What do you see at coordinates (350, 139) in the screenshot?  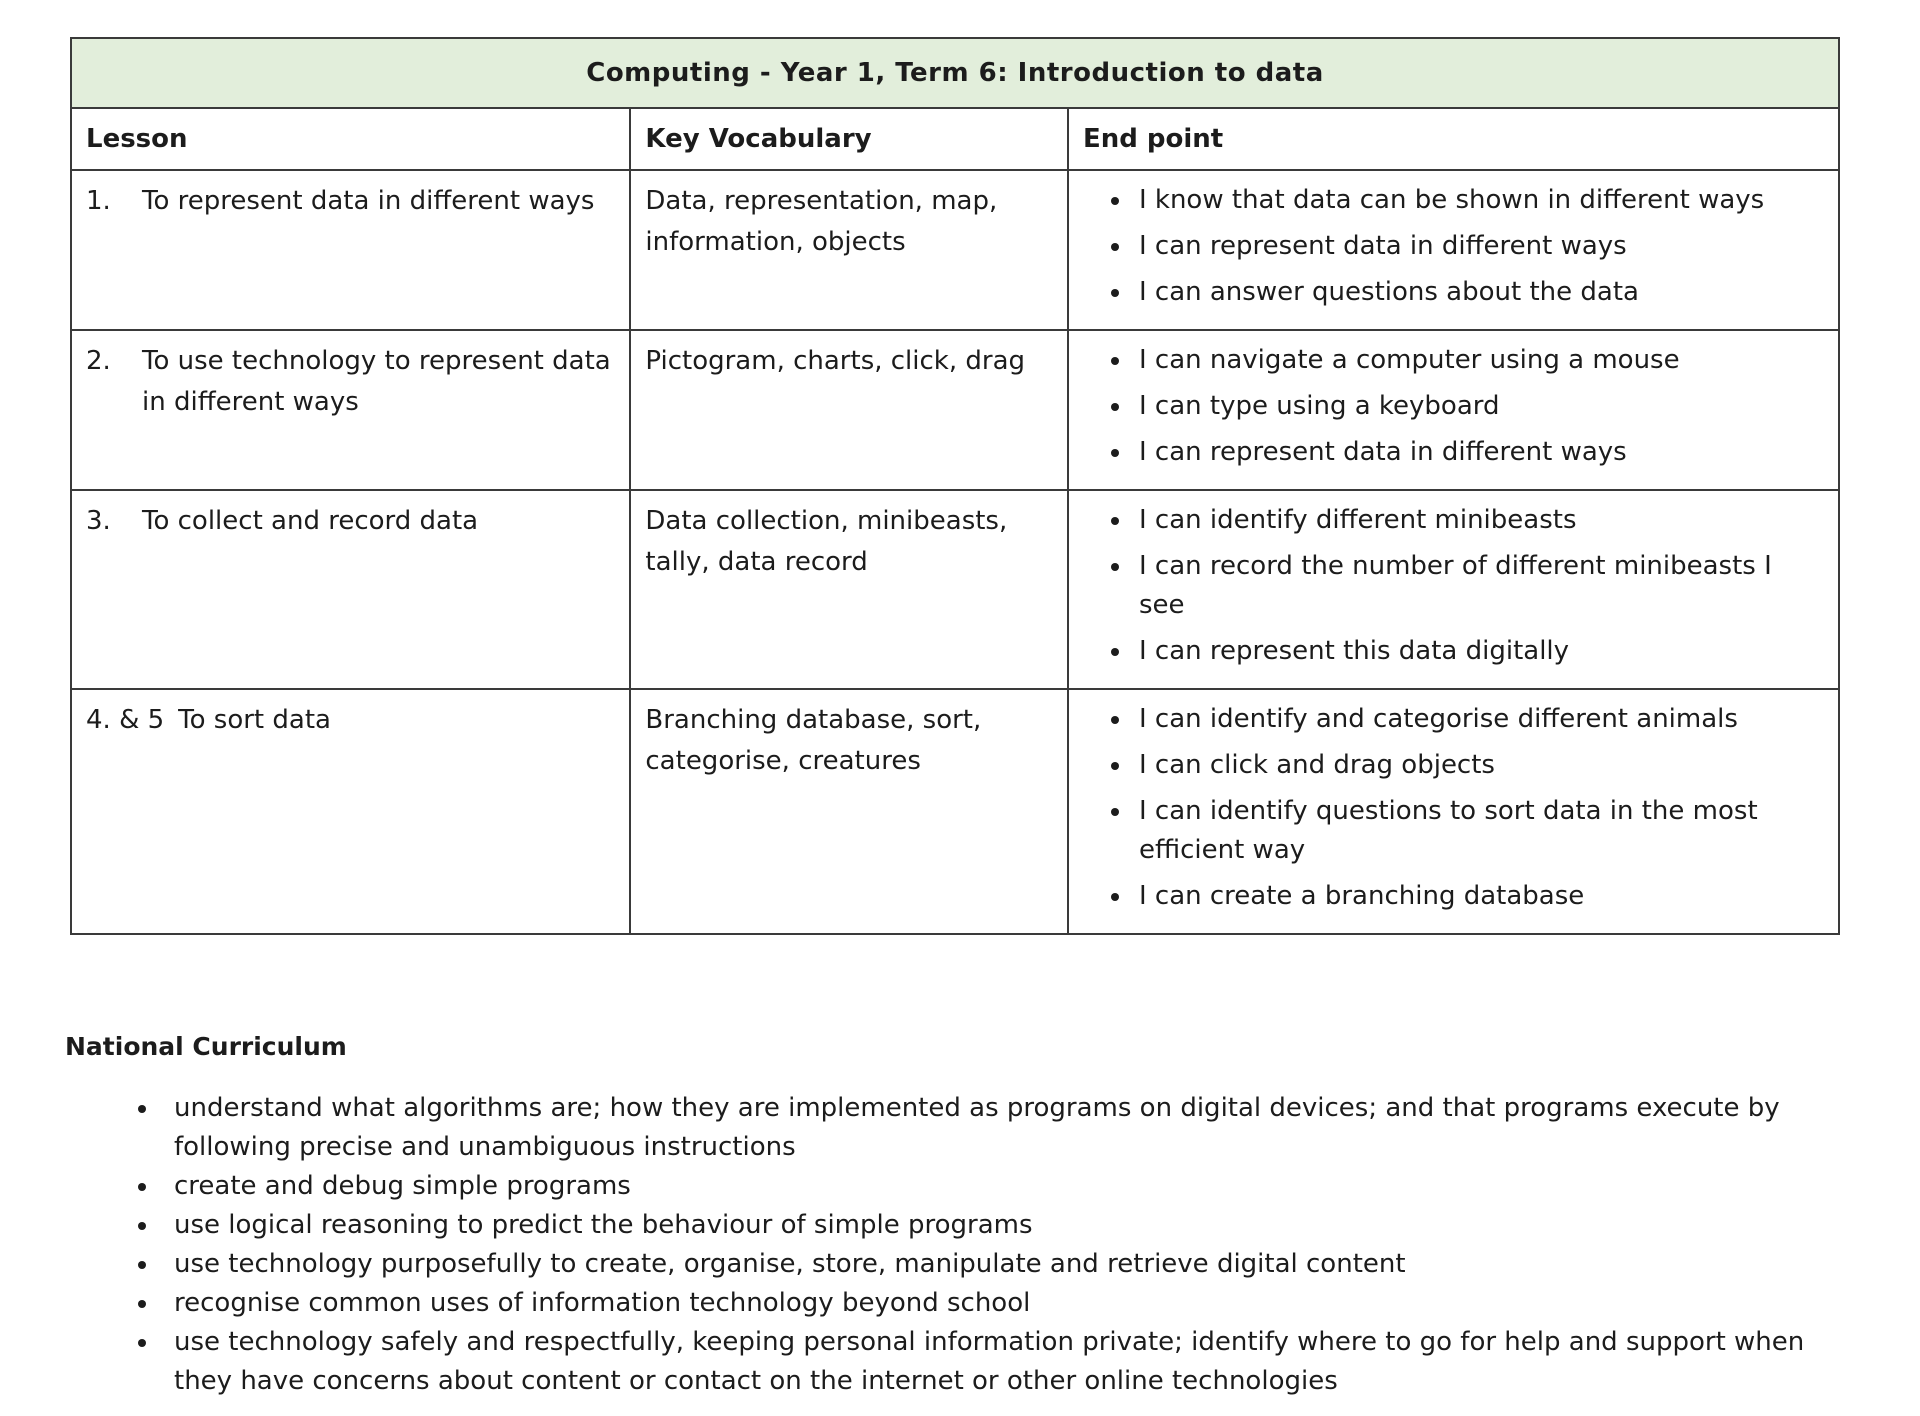 I see `column-header-lesson: Lesson` at bounding box center [350, 139].